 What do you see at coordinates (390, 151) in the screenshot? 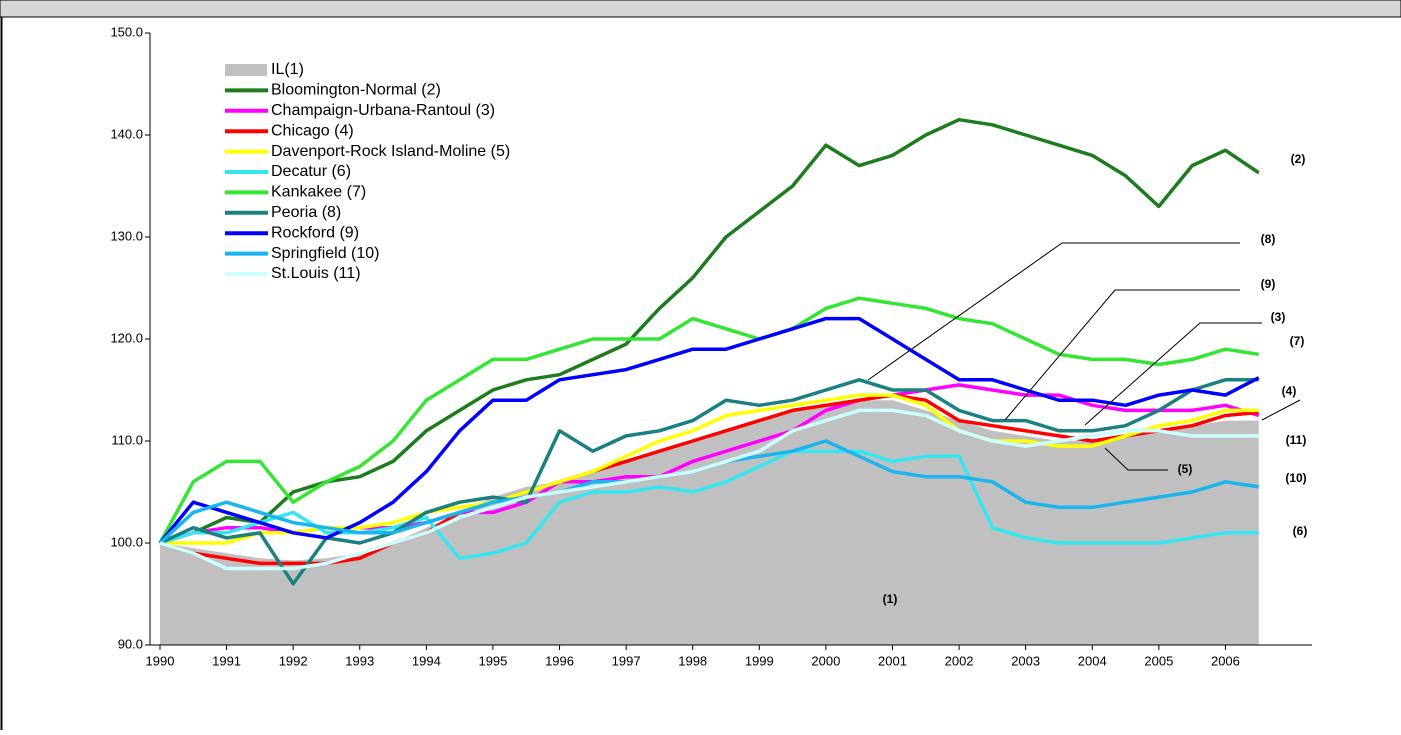
I see `legend-label: Davenport-Rock Island-Moline (5)` at bounding box center [390, 151].